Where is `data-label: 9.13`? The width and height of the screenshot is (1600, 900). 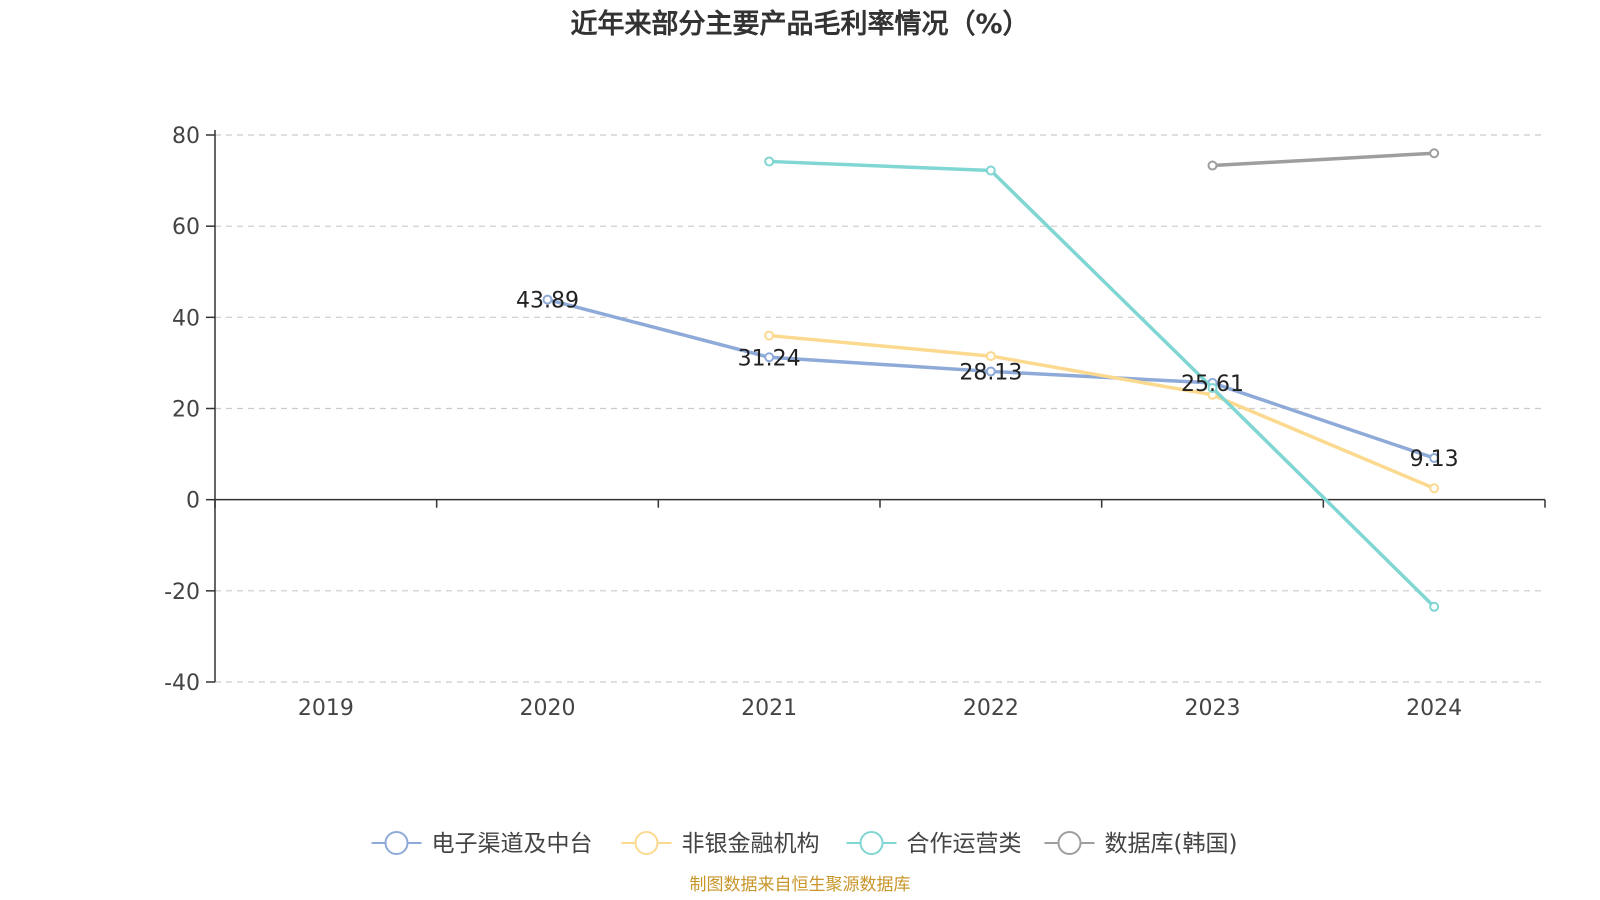
data-label: 9.13 is located at coordinates (1434, 459).